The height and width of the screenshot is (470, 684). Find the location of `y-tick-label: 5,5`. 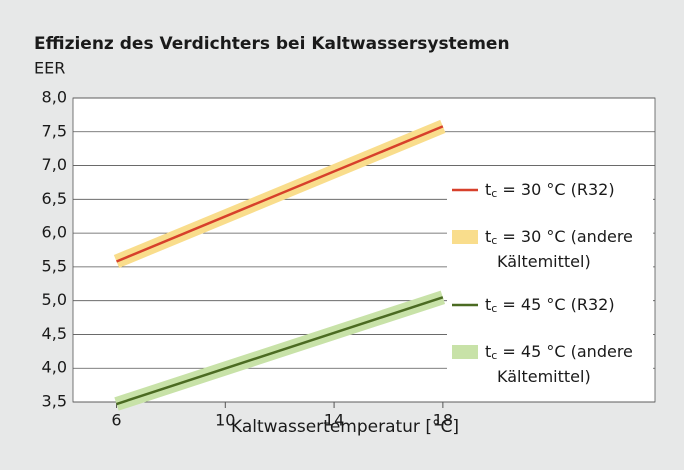

y-tick-label: 5,5 is located at coordinates (54, 265).